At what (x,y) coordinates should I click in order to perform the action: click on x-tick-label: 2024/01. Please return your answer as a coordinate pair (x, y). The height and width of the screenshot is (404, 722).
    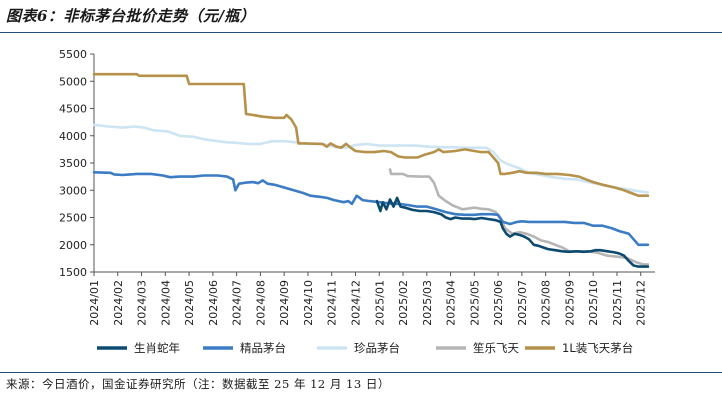
    Looking at the image, I should click on (94, 303).